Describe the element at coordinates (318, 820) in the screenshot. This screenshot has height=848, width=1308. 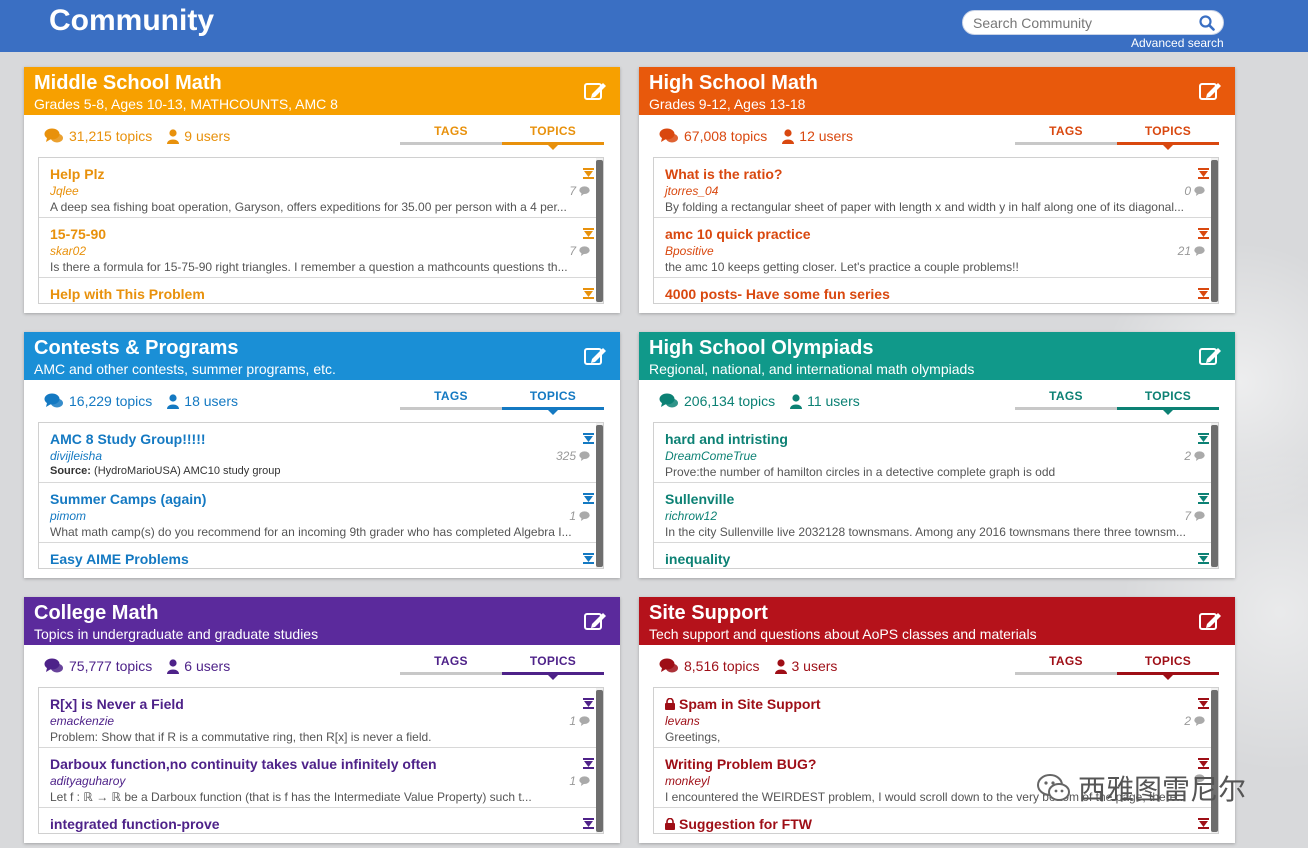
I see `topic-item: integrated function-prove` at that location.